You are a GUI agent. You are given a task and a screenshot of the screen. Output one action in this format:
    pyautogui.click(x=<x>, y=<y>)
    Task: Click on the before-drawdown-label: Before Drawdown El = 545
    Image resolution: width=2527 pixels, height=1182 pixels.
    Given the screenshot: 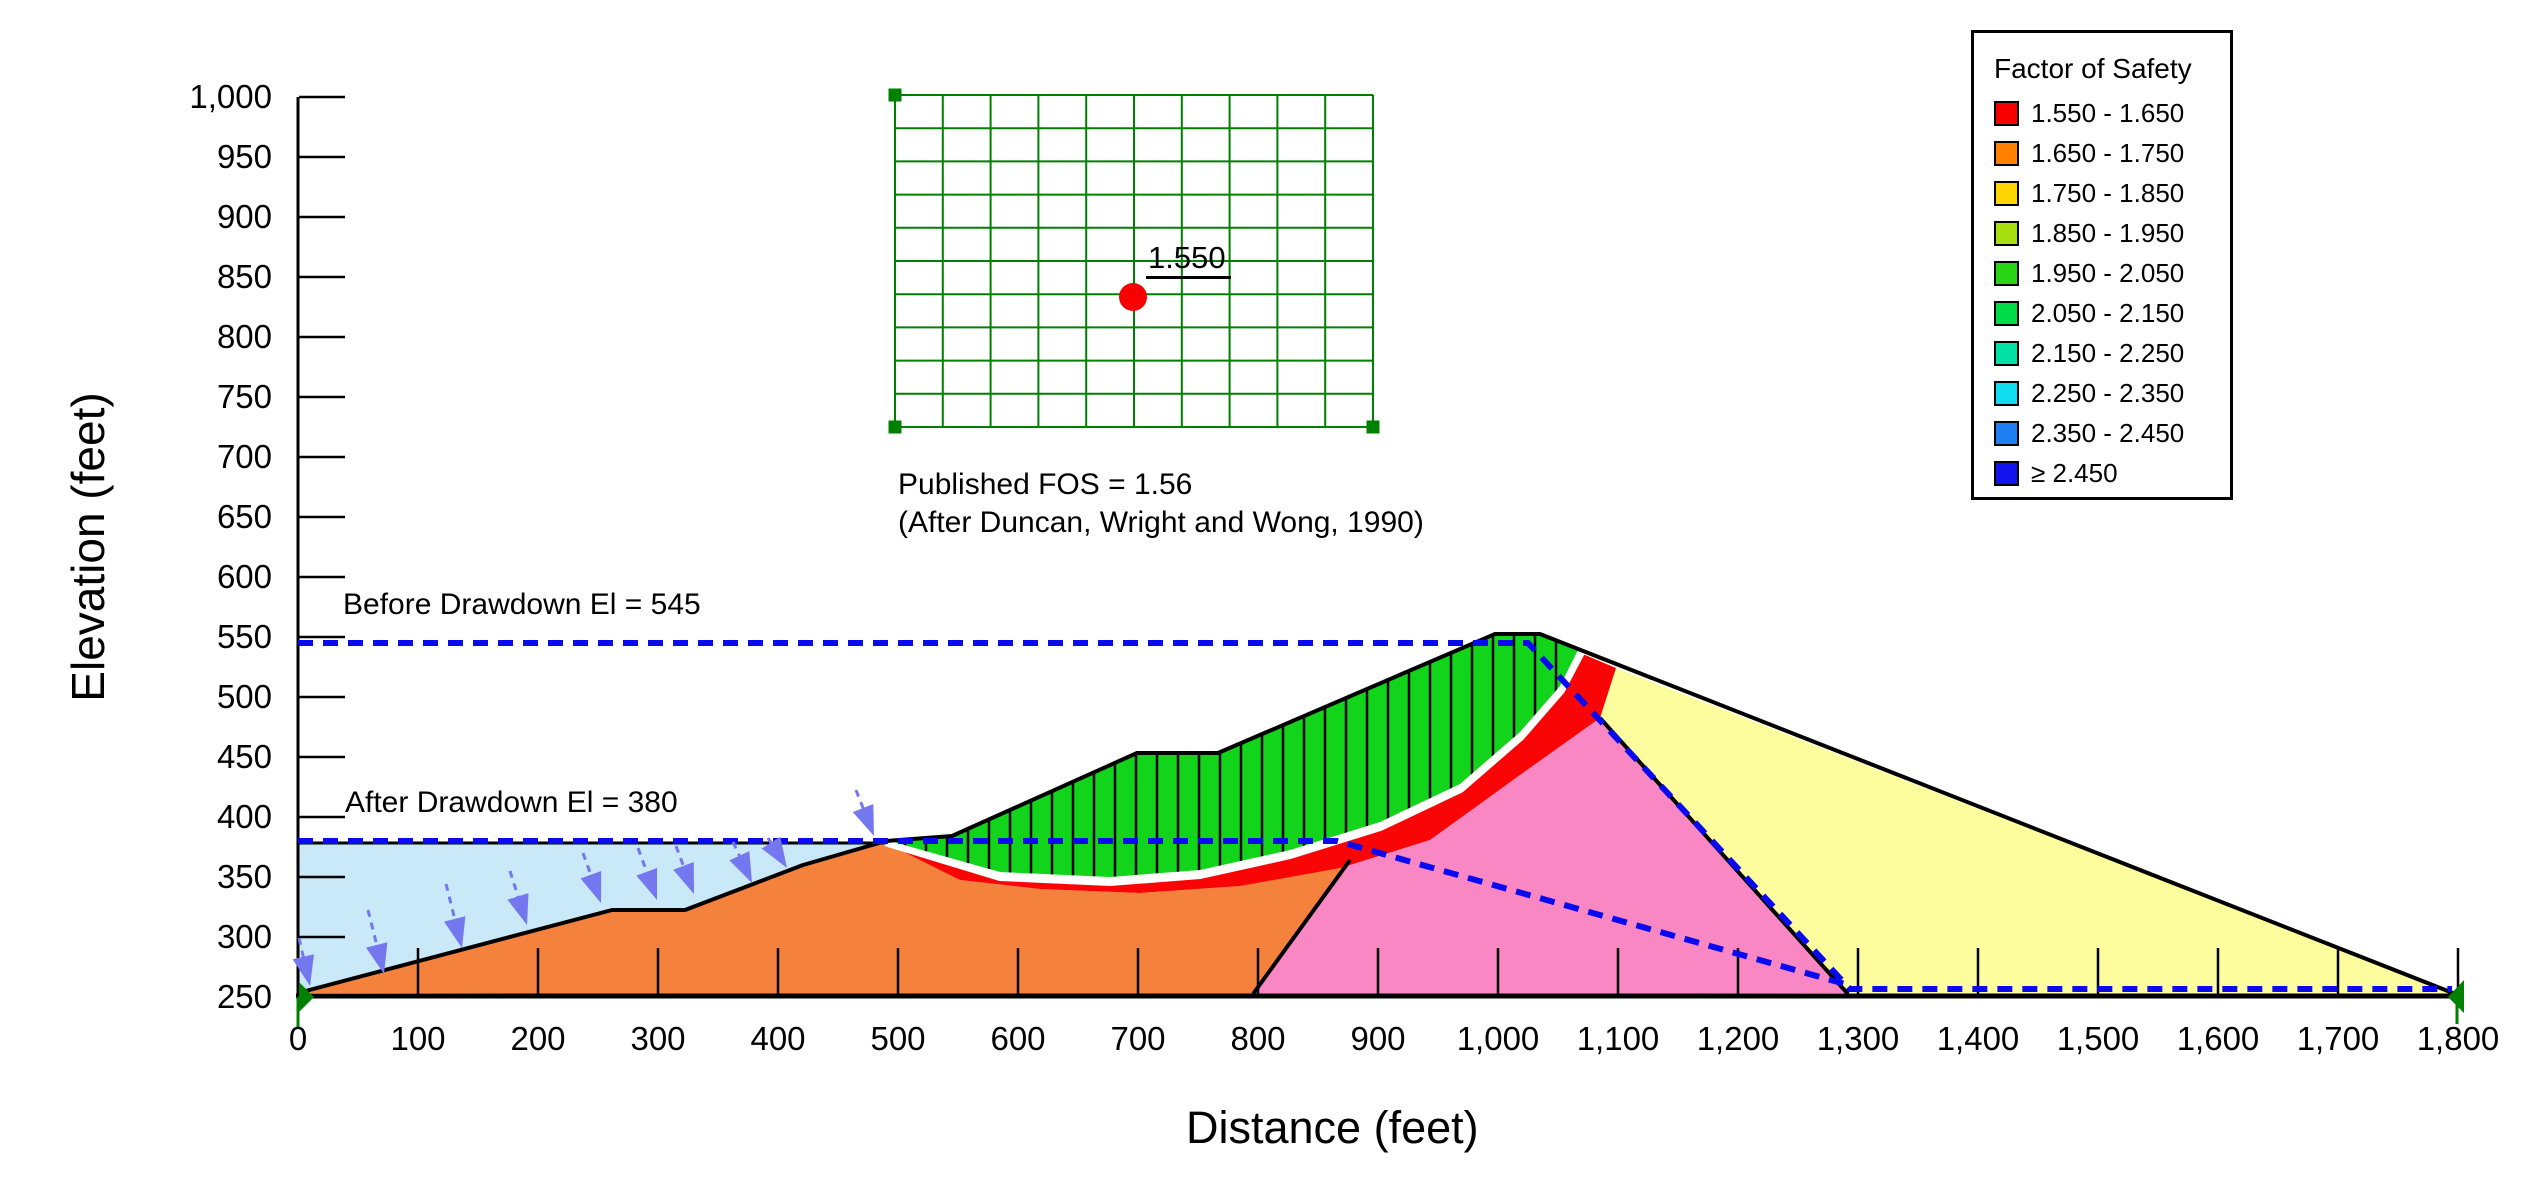 What is the action you would take?
    pyautogui.click(x=522, y=604)
    